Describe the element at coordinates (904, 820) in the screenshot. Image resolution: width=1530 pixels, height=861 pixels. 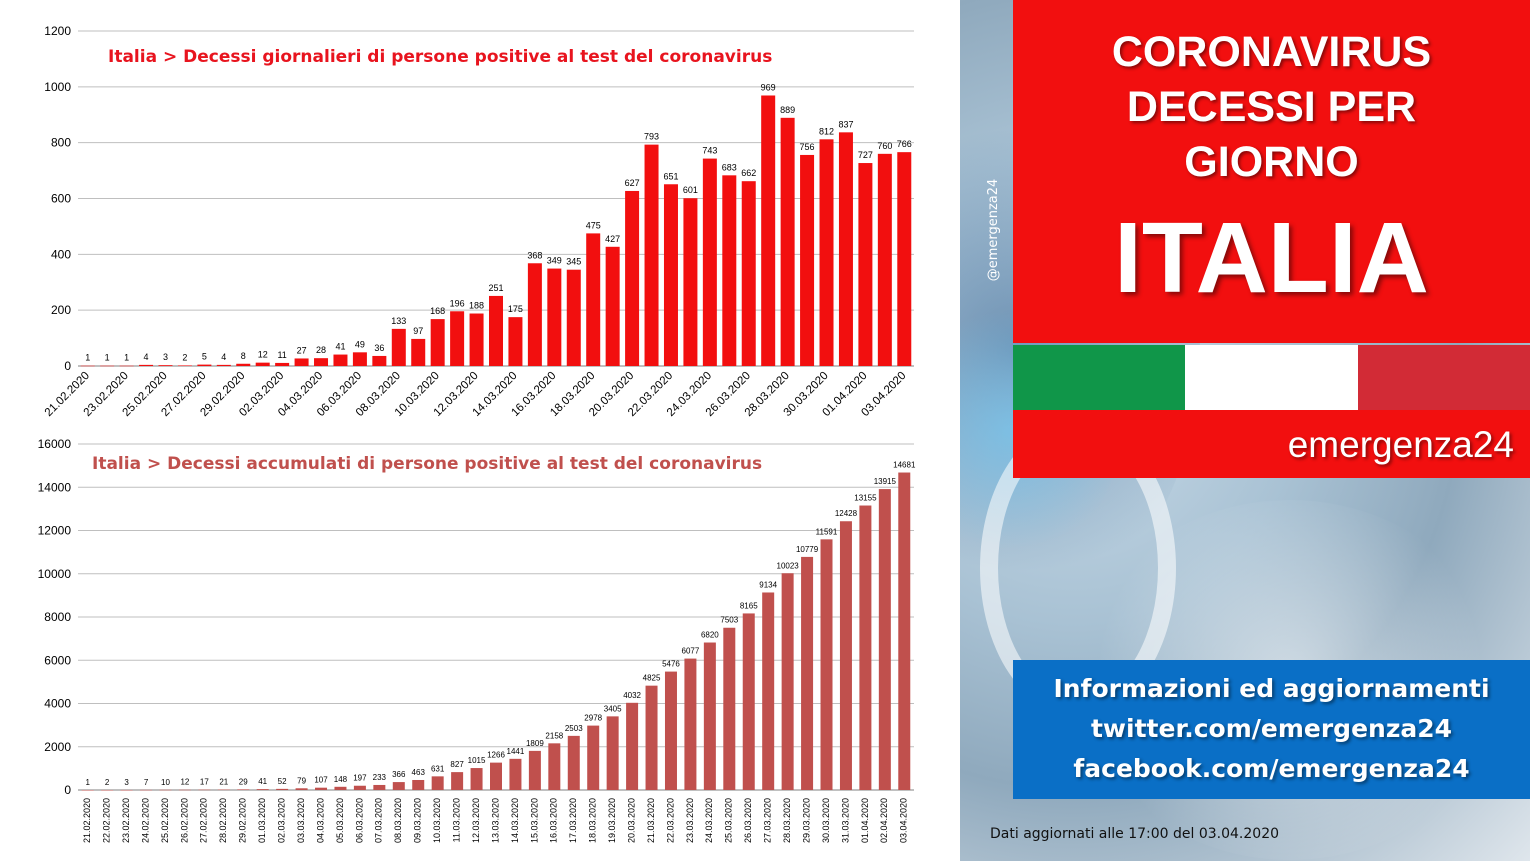
I see `cumulative-x-tick-label: 03.04.2020` at that location.